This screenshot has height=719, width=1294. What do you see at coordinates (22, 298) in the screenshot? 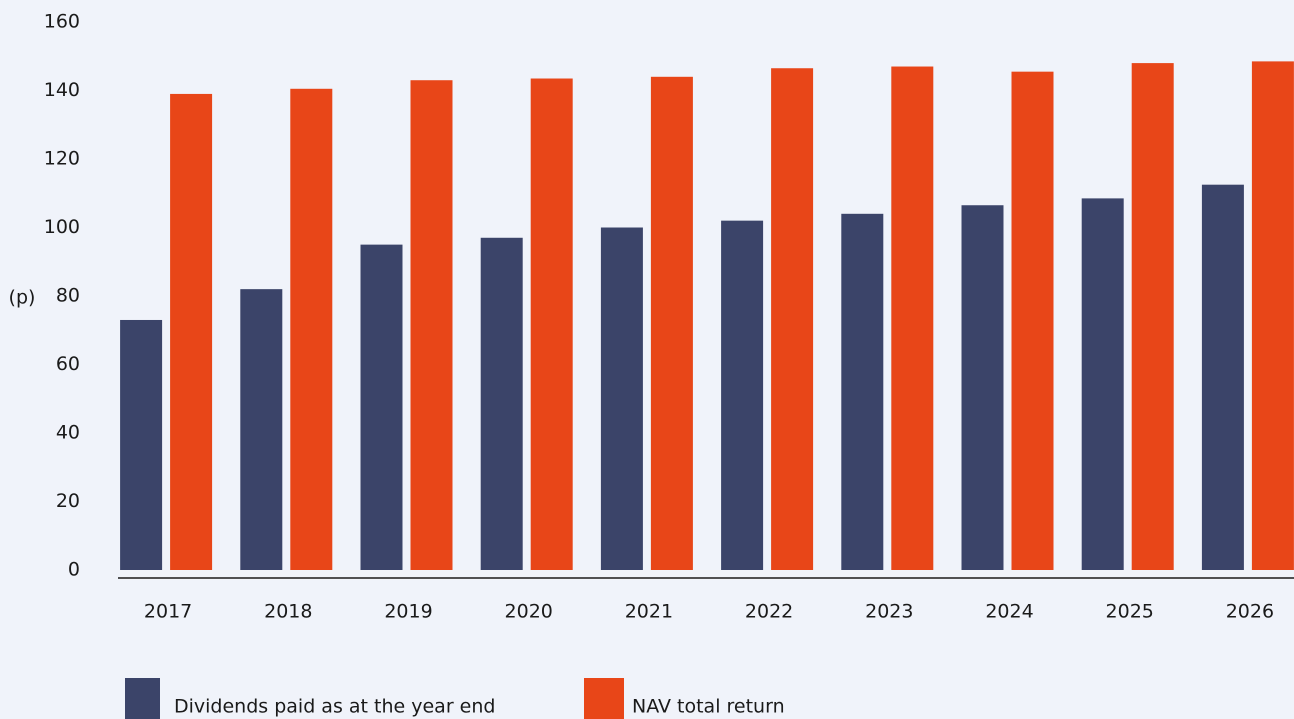
I see `y-axis-label: (p)` at bounding box center [22, 298].